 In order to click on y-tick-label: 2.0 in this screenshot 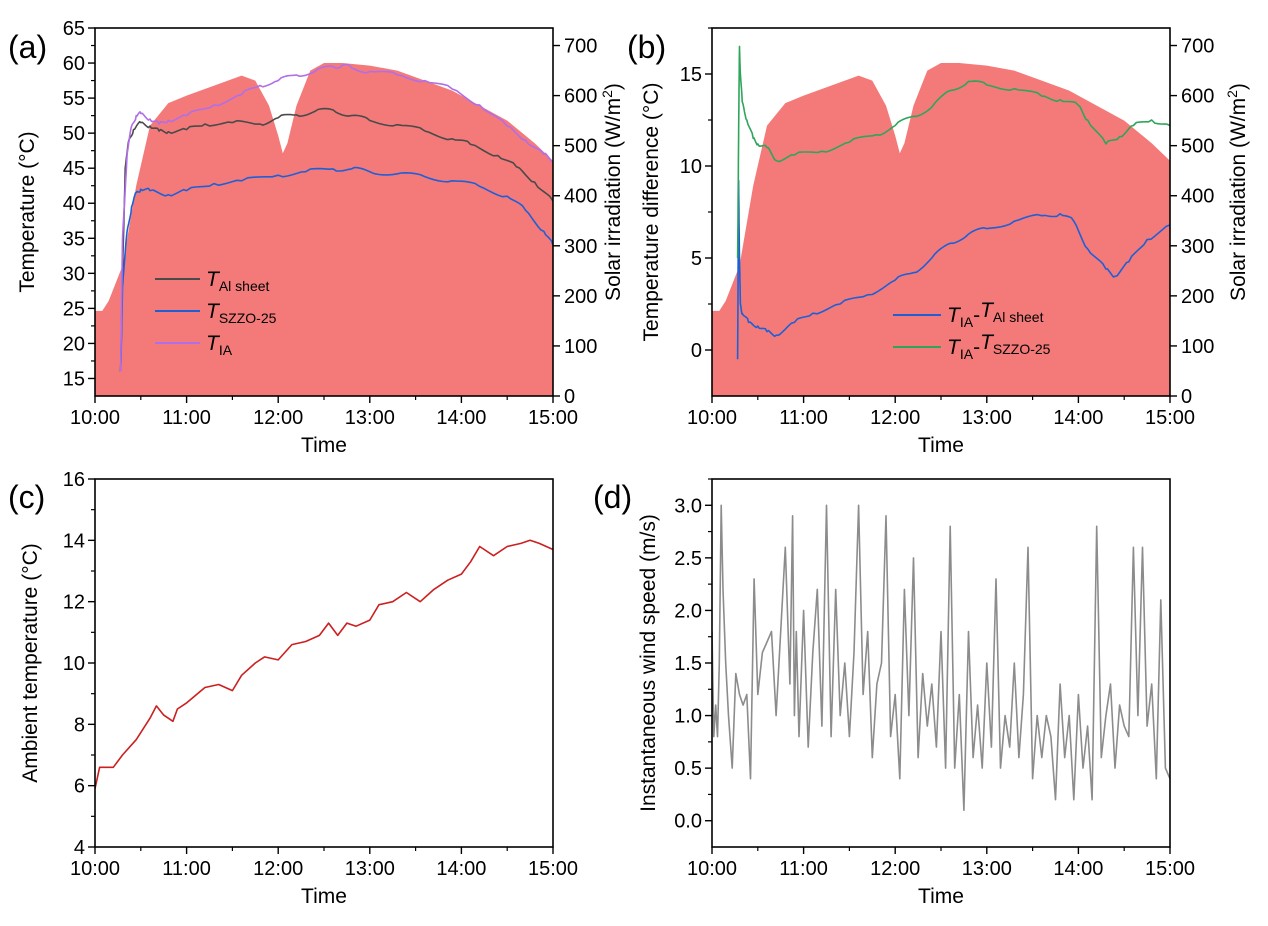, I will do `click(688, 611)`.